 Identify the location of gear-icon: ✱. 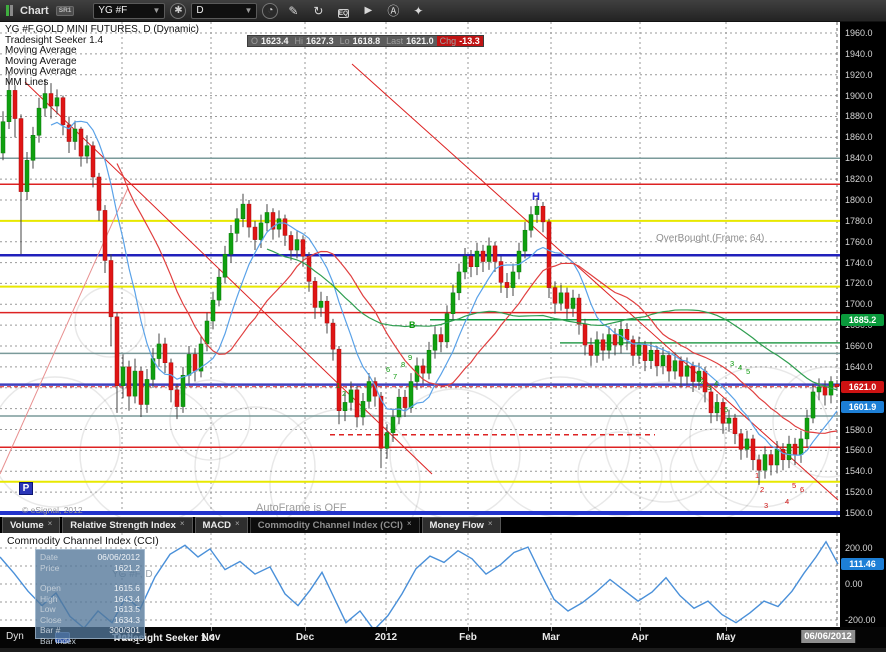
(178, 10).